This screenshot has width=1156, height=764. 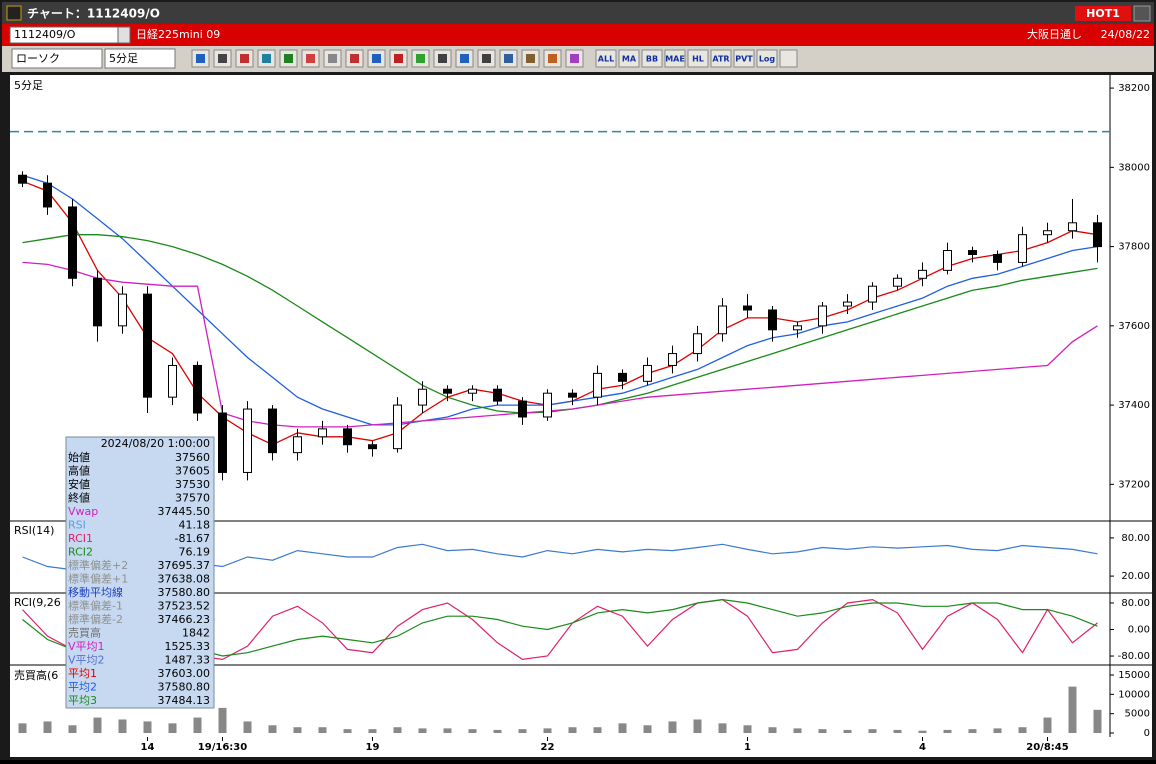 I want to click on panel-label: 5分足, so click(x=28, y=85).